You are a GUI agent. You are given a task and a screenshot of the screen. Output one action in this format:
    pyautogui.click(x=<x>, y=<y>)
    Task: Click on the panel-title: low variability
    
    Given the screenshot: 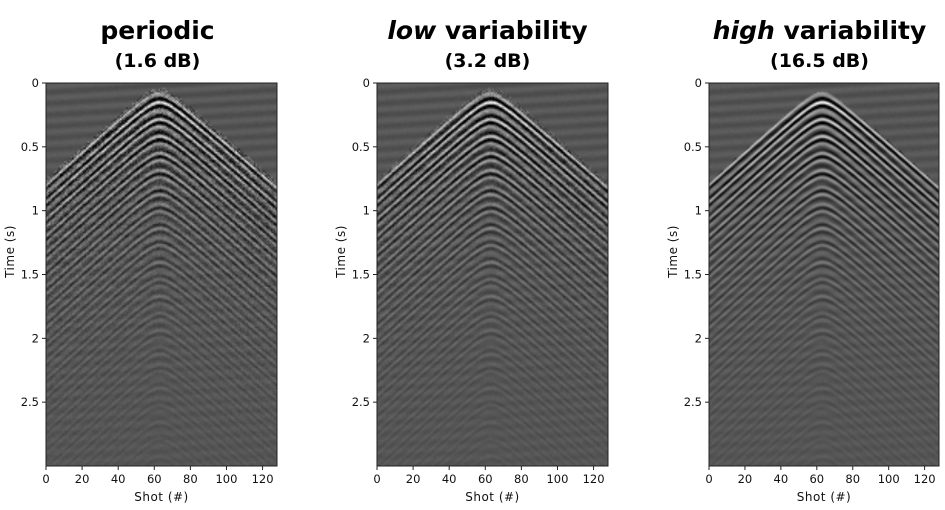 What is the action you would take?
    pyautogui.click(x=487, y=31)
    